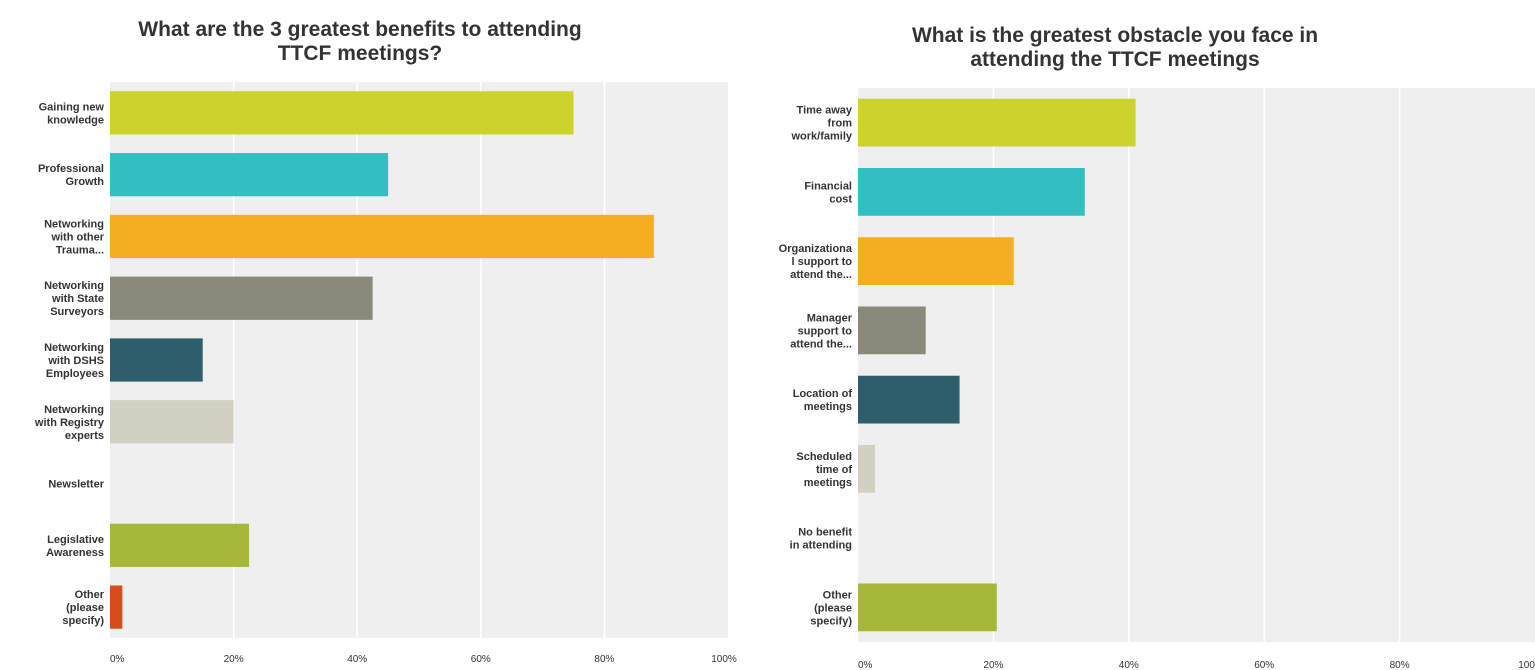 This screenshot has width=1535, height=670. Describe the element at coordinates (71, 169) in the screenshot. I see `category-label: Professional` at that location.